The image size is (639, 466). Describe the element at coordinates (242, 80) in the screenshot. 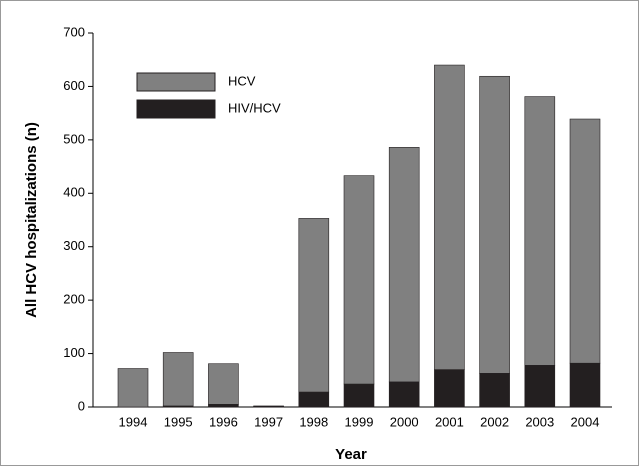

I see `legend-label: HCV` at that location.